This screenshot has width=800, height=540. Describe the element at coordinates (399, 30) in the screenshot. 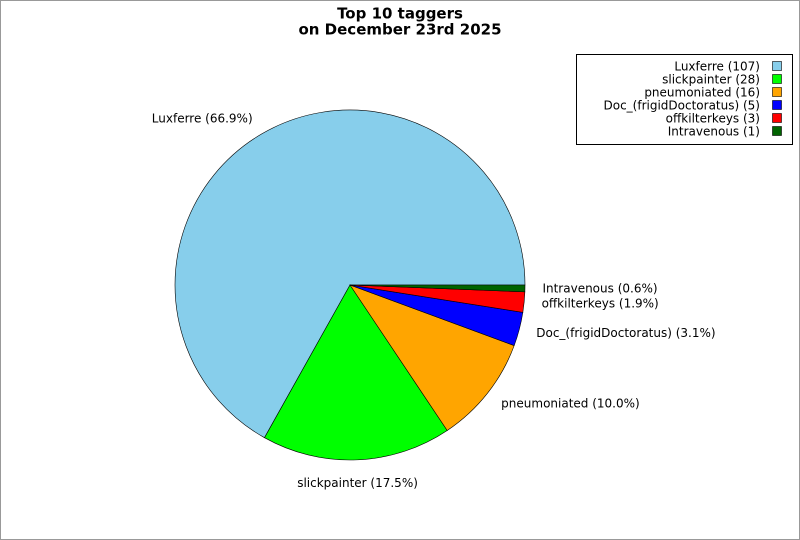

I see `chart-subtitle: on December 23rd 2025` at that location.